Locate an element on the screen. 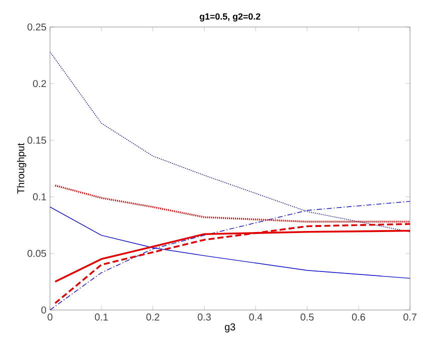 The height and width of the screenshot is (349, 423). y-axis-title: Throughput is located at coordinates (21, 168).